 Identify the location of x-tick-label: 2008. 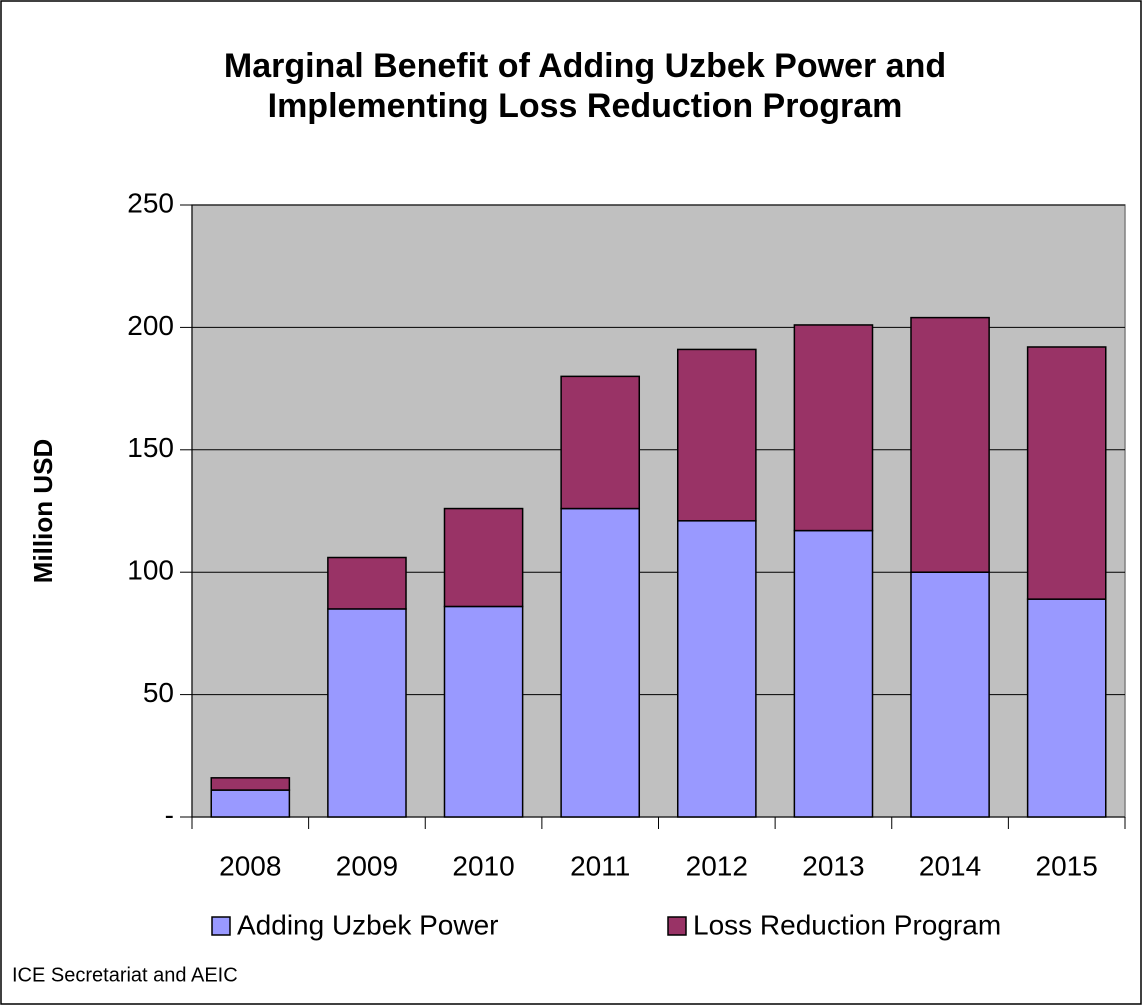
(250, 865).